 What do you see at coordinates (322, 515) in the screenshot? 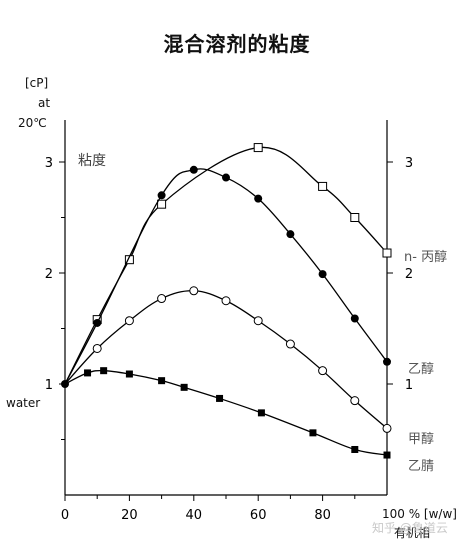
I see `x-tick-label: 80` at bounding box center [322, 515].